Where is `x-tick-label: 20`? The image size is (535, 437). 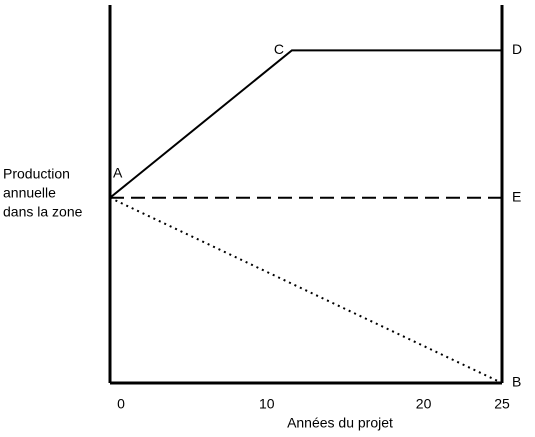 x-tick-label: 20 is located at coordinates (424, 404).